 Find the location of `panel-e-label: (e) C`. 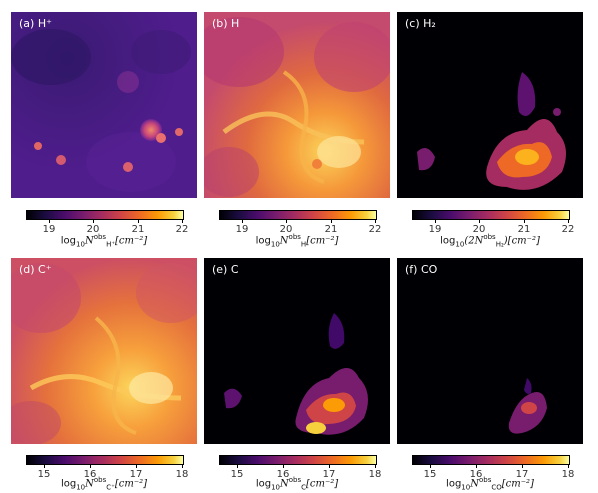

panel-e-label: (e) C is located at coordinates (225, 269).